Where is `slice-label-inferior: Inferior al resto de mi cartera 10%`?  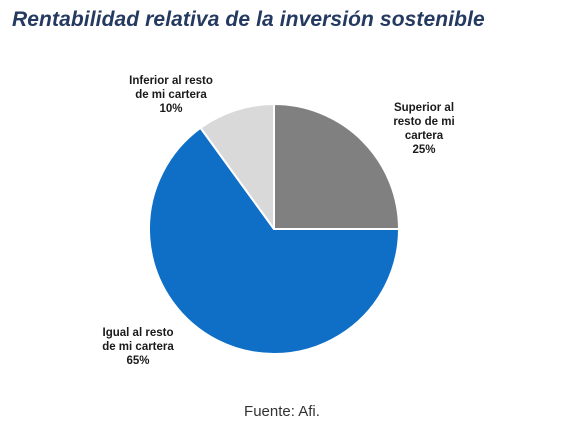
slice-label-inferior: Inferior al resto de mi cartera 10% is located at coordinates (171, 95).